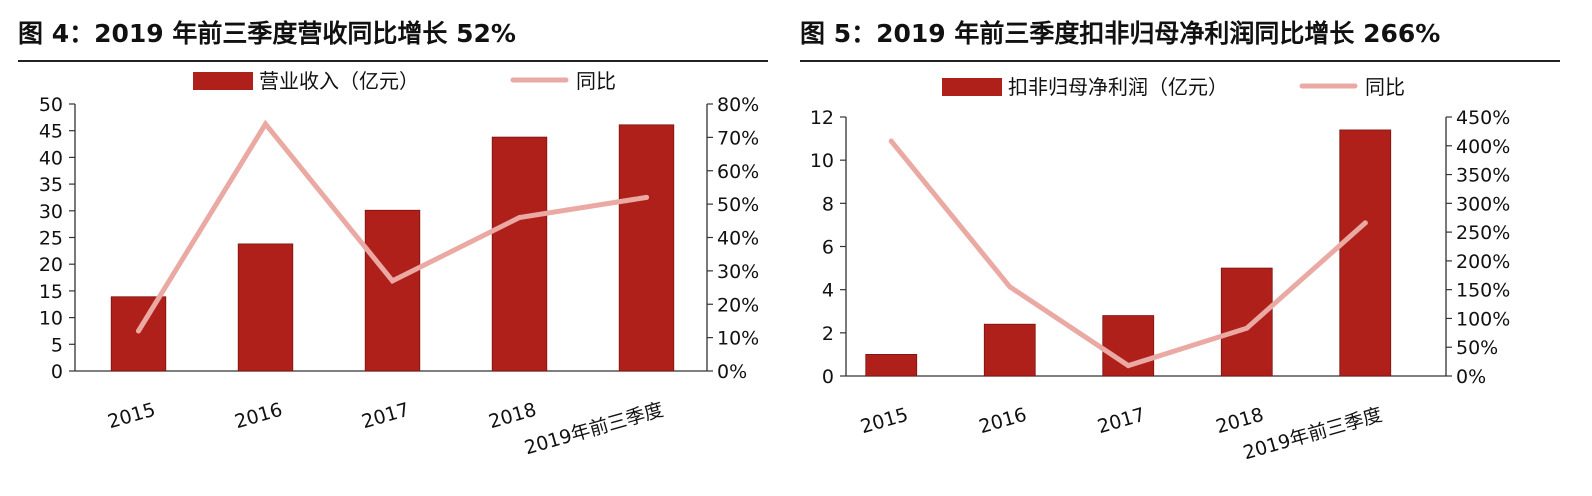 Image resolution: width=1592 pixels, height=496 pixels. Describe the element at coordinates (828, 248) in the screenshot. I see `left-tick-label: 6` at that location.